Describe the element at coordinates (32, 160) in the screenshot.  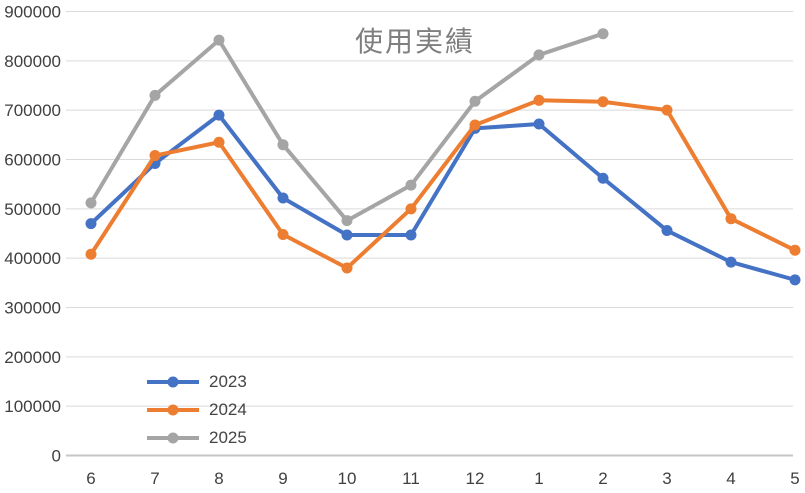
I see `y-tick-label: 600000` at that location.